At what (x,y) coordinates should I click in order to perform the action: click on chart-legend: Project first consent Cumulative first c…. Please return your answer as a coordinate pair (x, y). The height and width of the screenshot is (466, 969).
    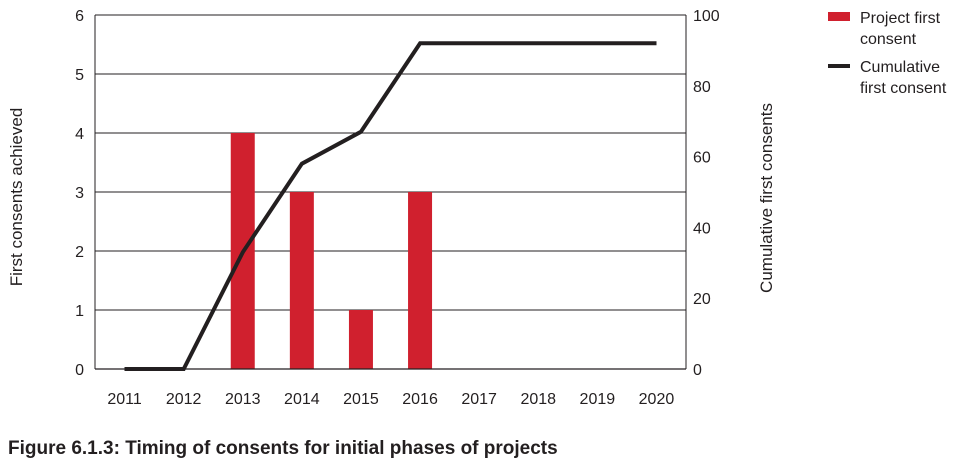
    Looking at the image, I should click on (898, 57).